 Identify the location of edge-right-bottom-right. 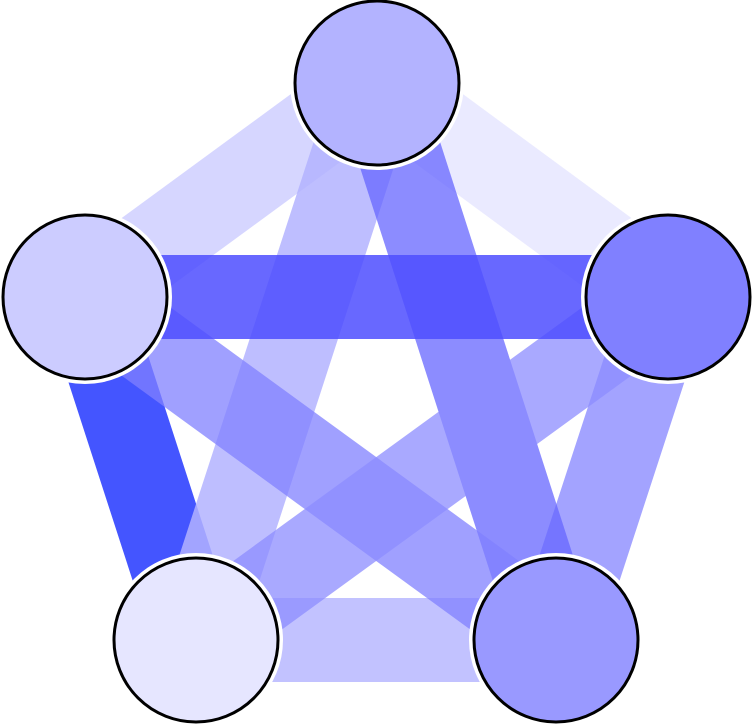
(612, 468).